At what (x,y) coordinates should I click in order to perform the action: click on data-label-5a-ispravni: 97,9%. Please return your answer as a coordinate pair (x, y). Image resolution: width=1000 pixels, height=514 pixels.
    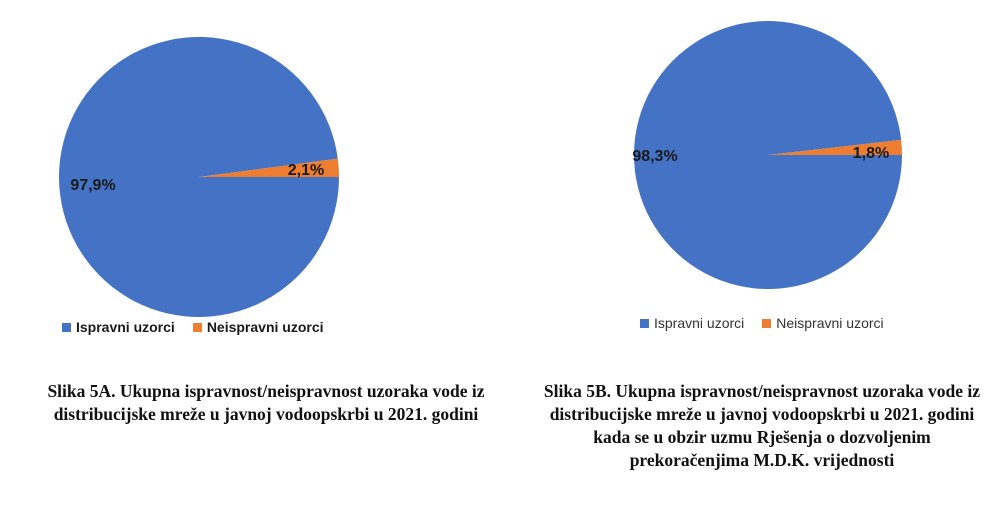
    Looking at the image, I should click on (93, 185).